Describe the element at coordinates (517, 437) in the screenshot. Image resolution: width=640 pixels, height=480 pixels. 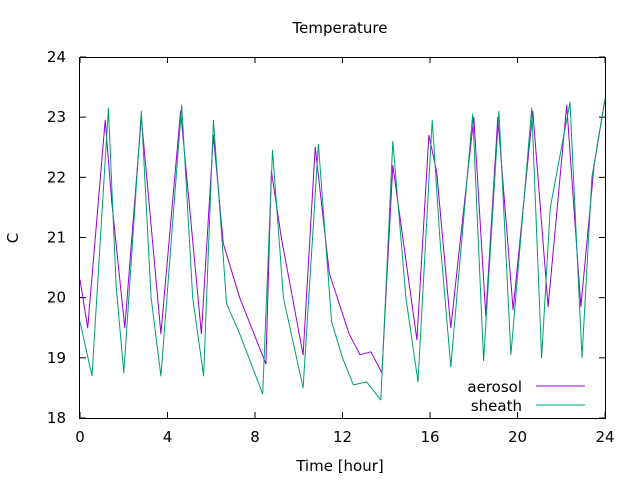
I see `x-tick-label: 20` at that location.